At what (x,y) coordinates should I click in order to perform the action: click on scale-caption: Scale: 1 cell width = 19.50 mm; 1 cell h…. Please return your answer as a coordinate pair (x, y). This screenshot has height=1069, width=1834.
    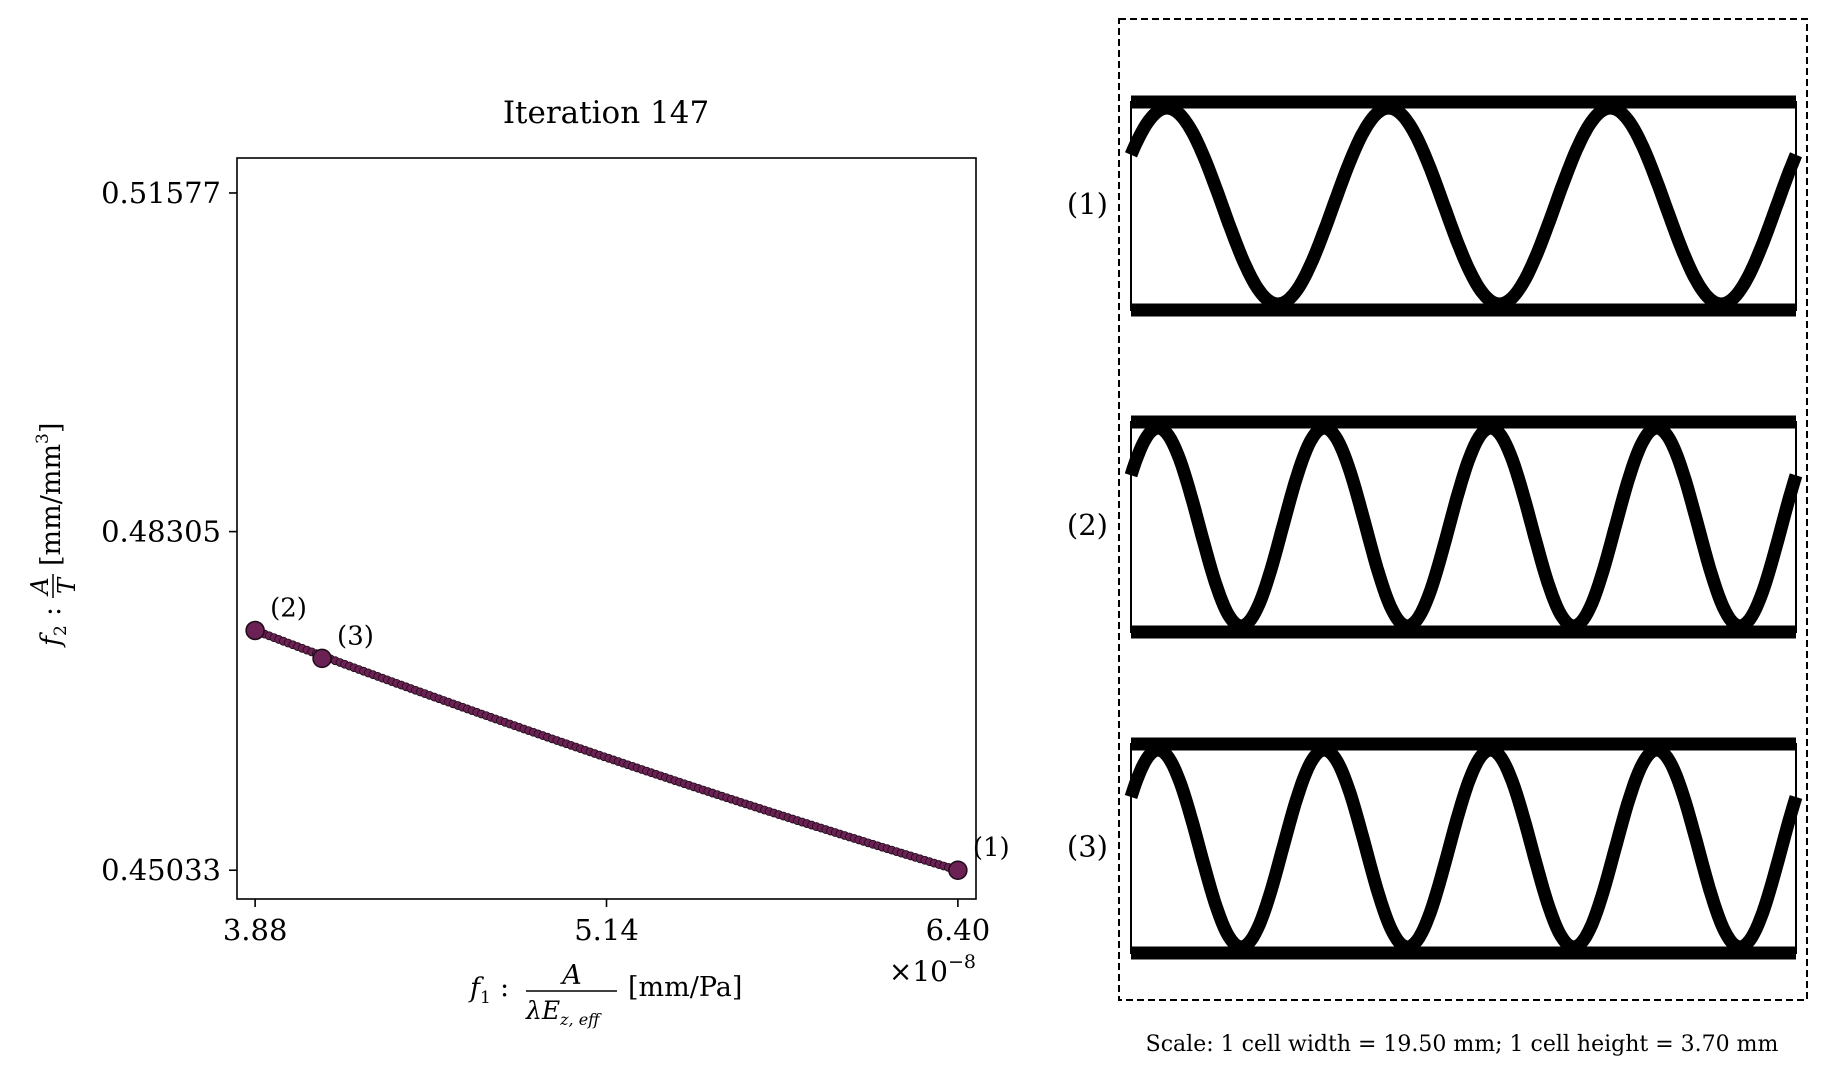
    Looking at the image, I should click on (1462, 1044).